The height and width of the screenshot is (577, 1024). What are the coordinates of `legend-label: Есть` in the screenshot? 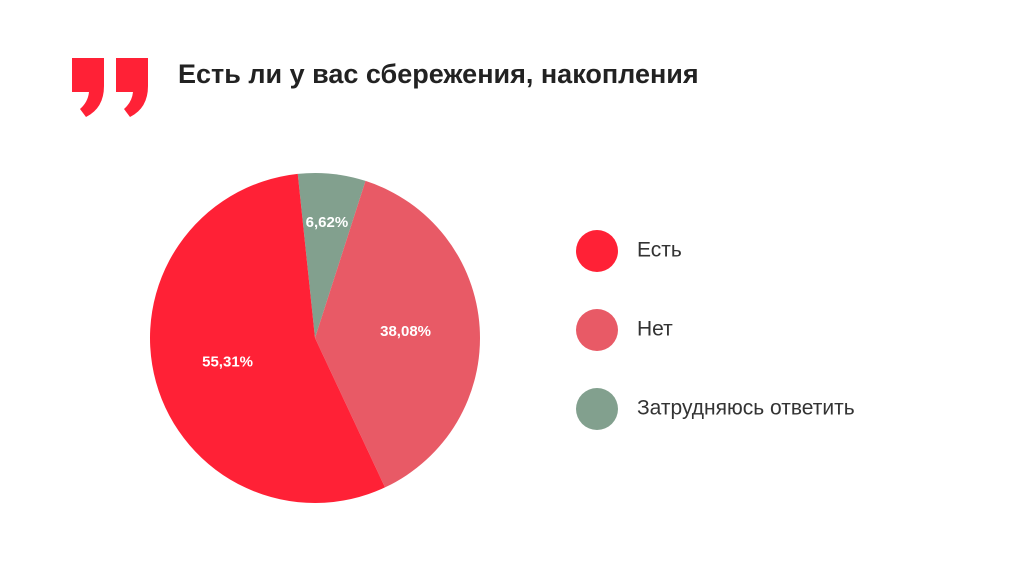 It's located at (659, 250).